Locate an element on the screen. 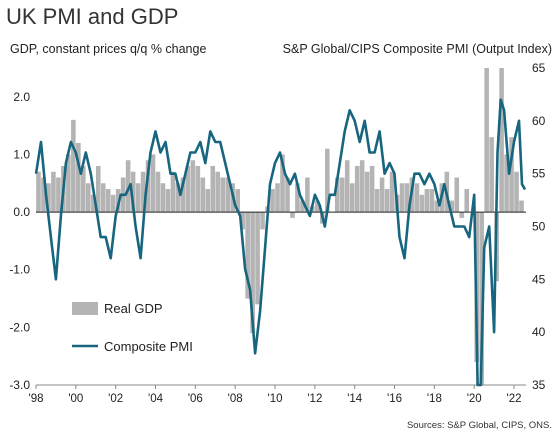 The width and height of the screenshot is (560, 439). right-tick-label: 50 is located at coordinates (539, 227).